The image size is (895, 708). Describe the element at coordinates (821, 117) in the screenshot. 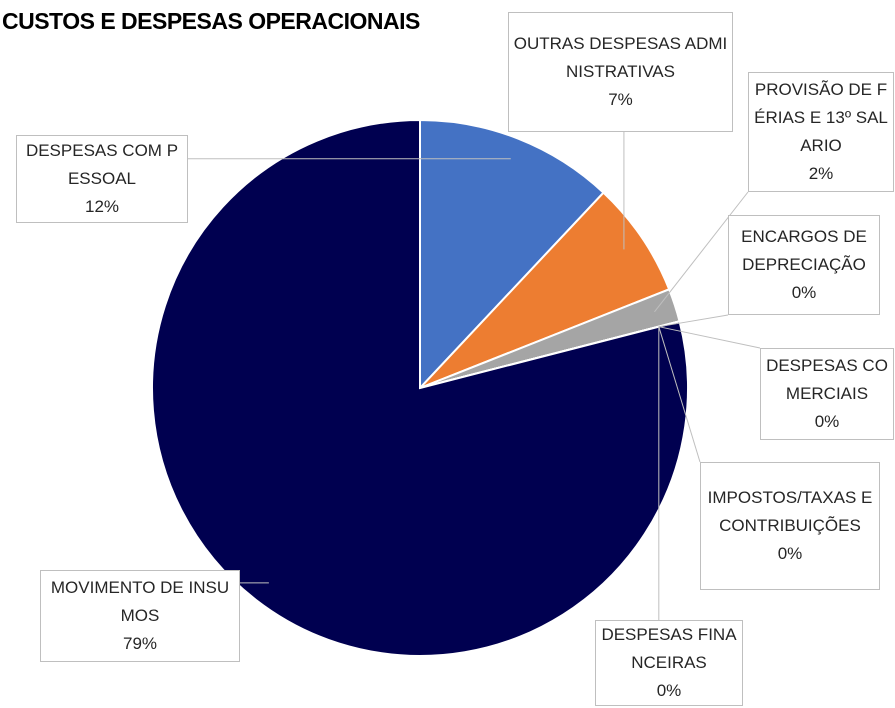

I see `label-name: PROVISÃO DE FÉRIAS E 13º SALARIO` at that location.